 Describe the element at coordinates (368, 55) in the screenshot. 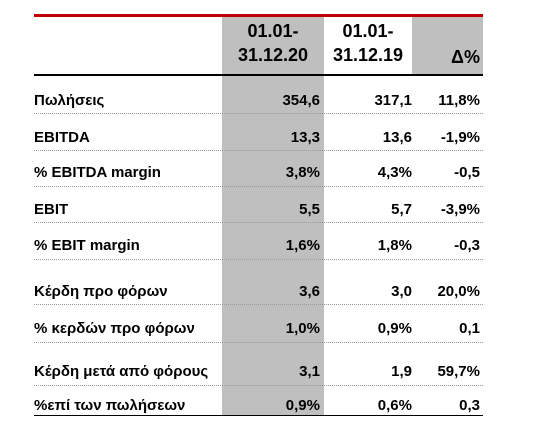

I see `column-header-2019-line2: 31.12.19` at that location.